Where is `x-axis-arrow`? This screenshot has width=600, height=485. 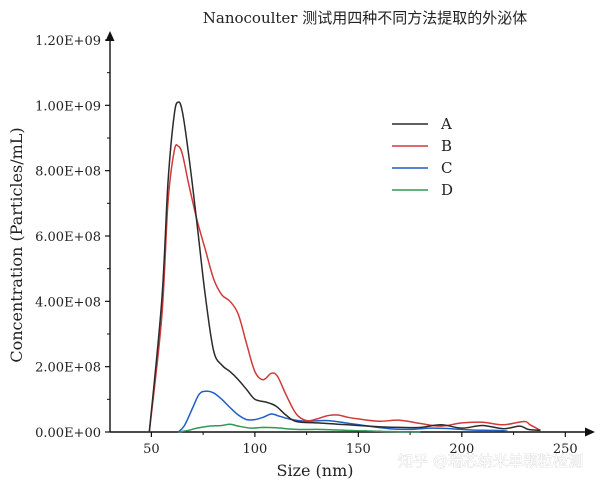
x-axis-arrow is located at coordinates (590, 432).